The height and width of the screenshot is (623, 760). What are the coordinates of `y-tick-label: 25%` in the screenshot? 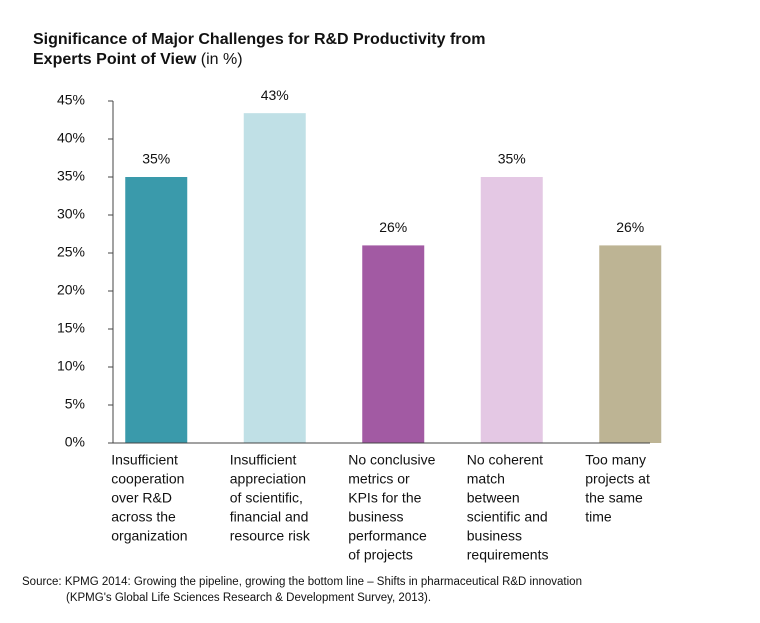 It's located at (71, 252).